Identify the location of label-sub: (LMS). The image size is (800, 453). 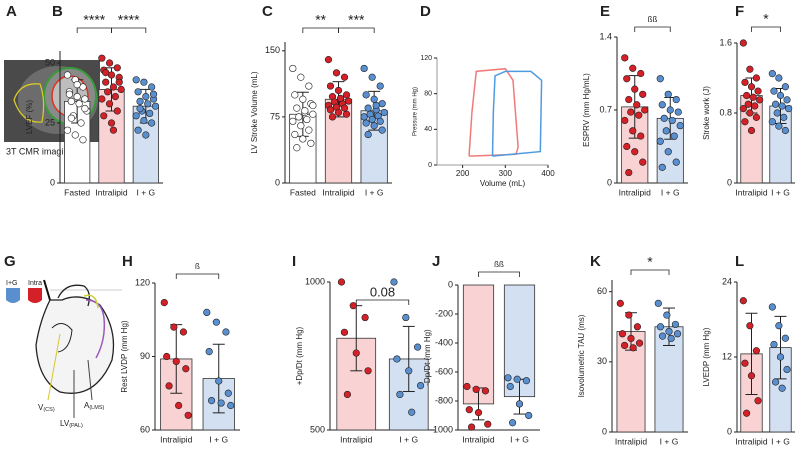
(96, 408).